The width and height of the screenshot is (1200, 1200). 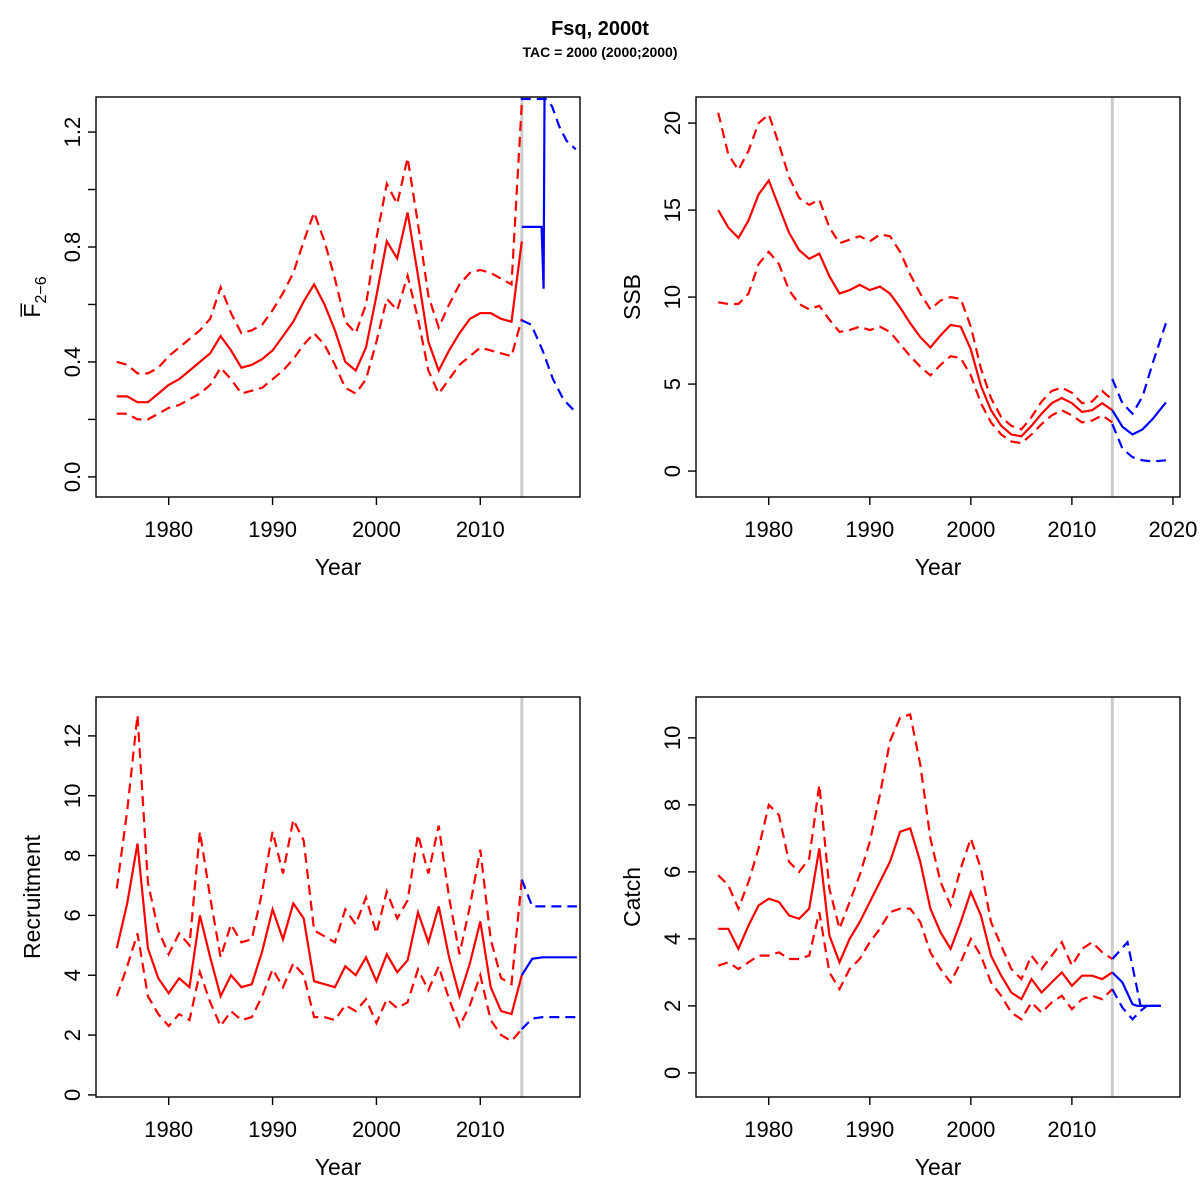 What do you see at coordinates (34, 296) in the screenshot?
I see `y-axis-title: F̅2−6` at bounding box center [34, 296].